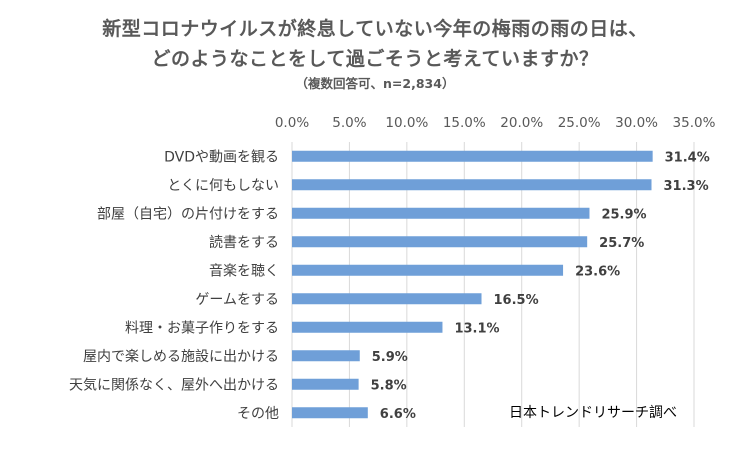 This screenshot has height=449, width=750. Describe the element at coordinates (174, 385) in the screenshot. I see `category-label: 天気に関係なく、屋外へ出かける` at that location.